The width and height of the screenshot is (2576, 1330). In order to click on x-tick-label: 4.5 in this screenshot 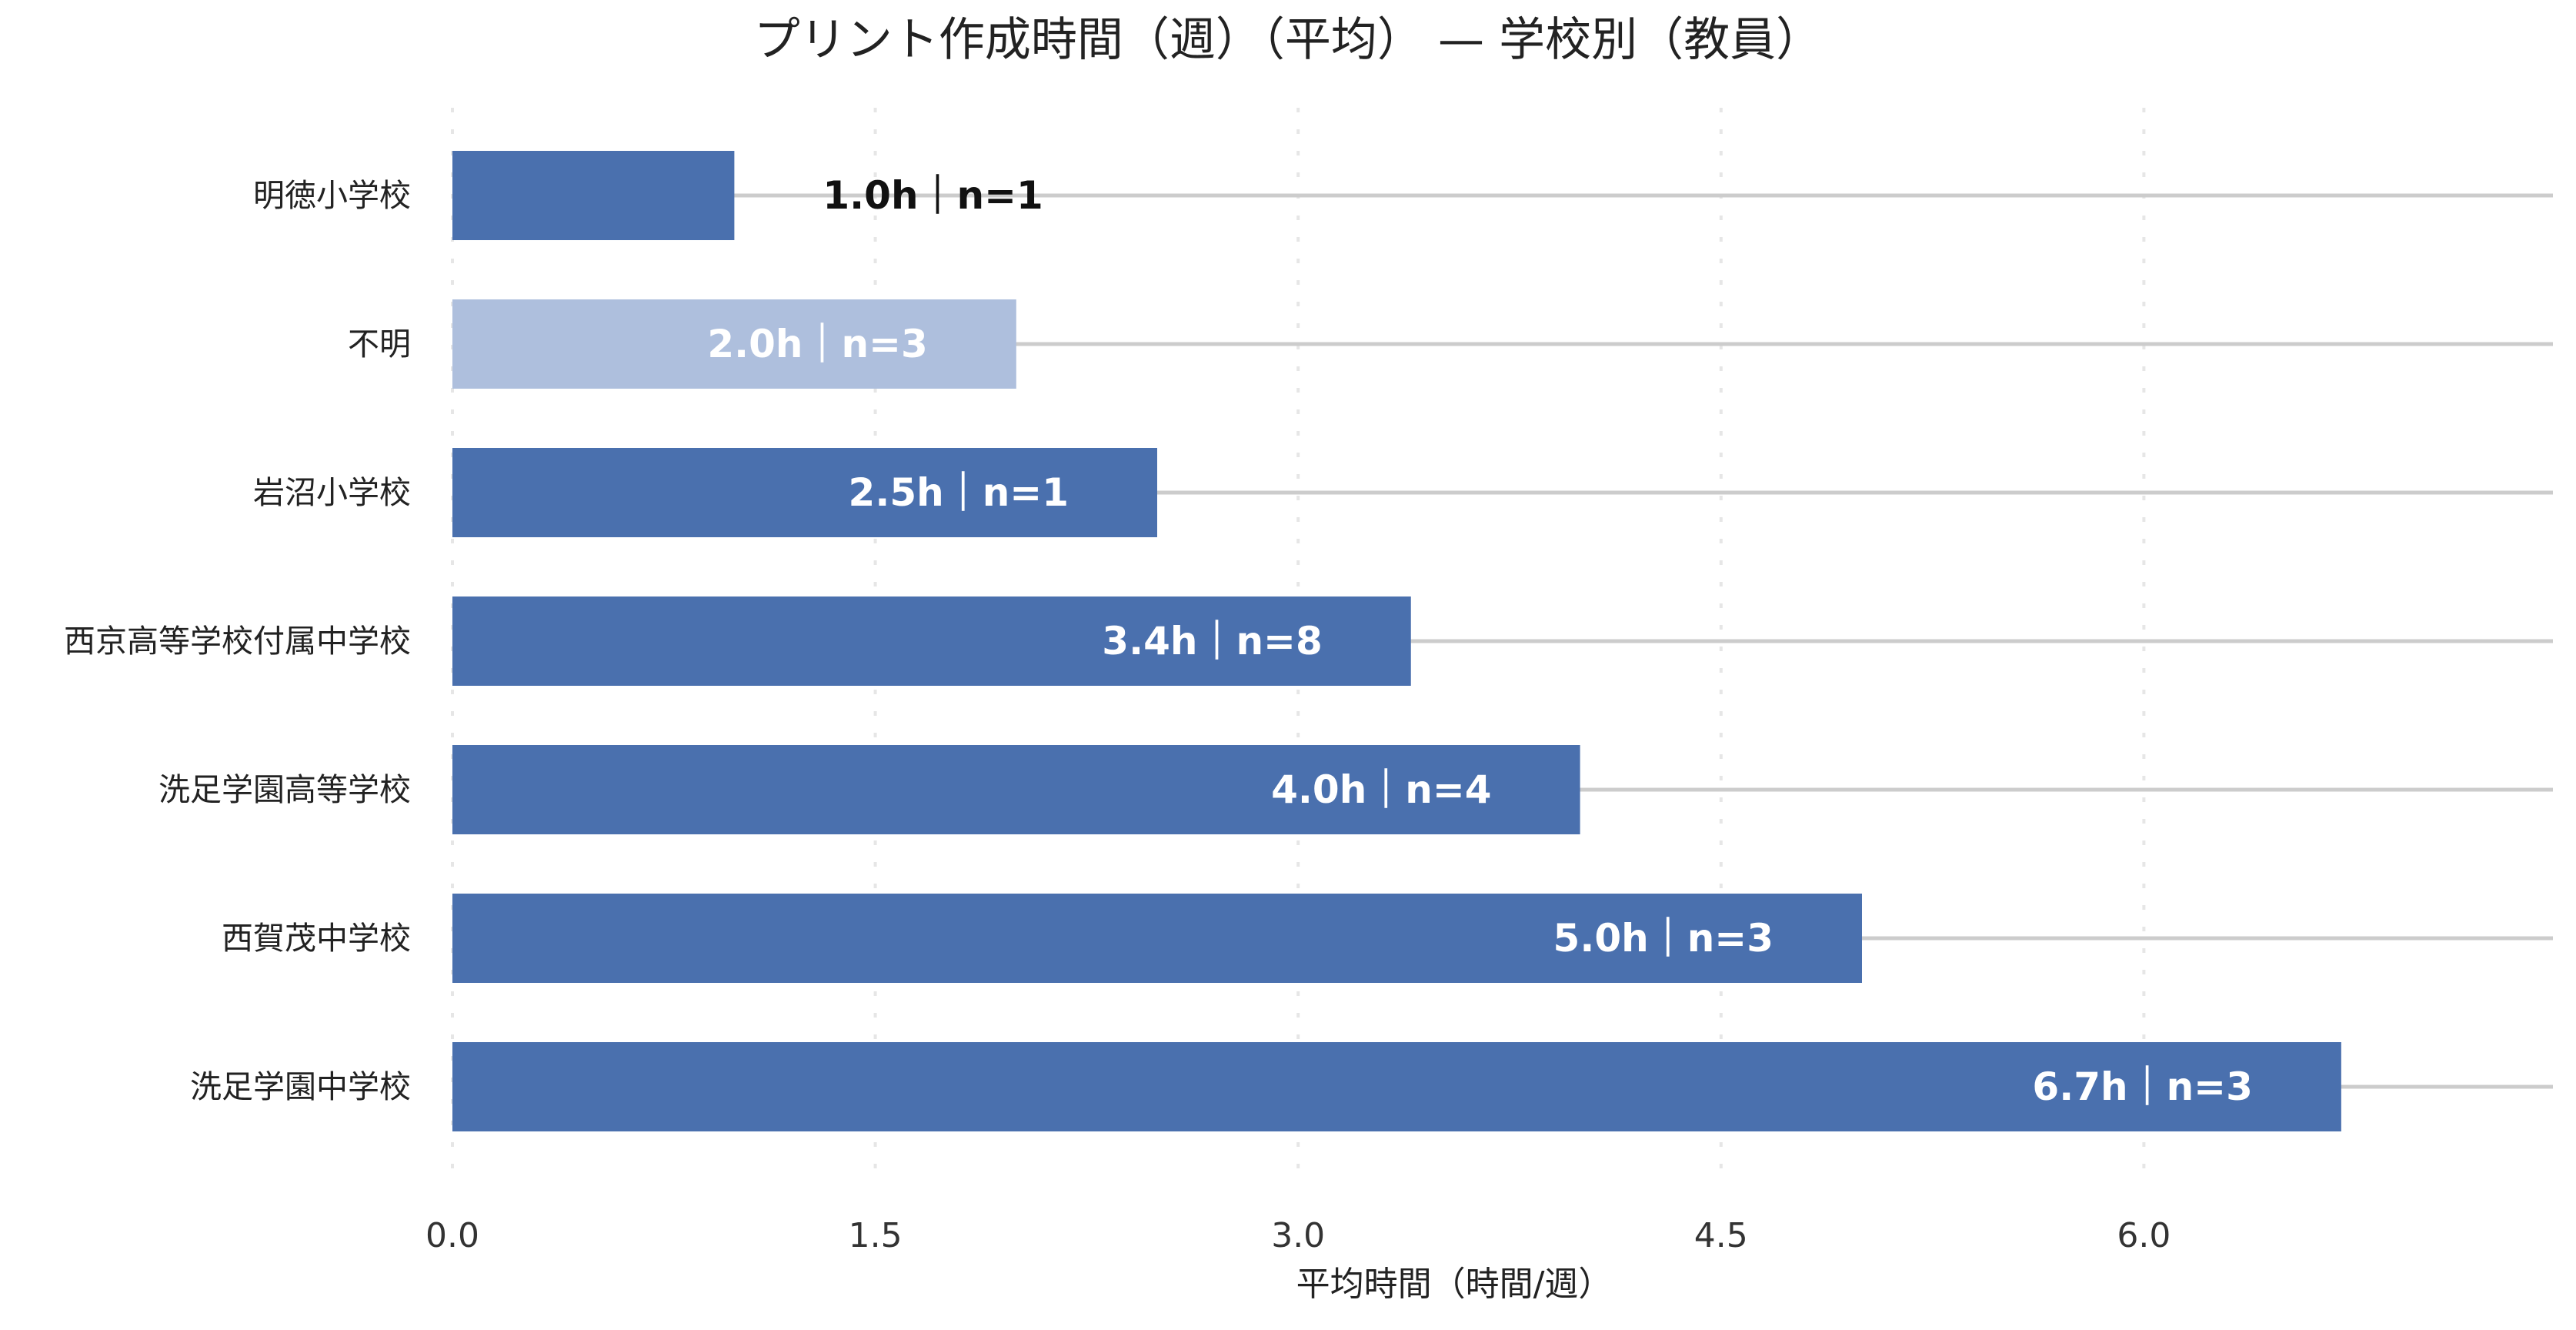, I will do `click(1721, 1236)`.